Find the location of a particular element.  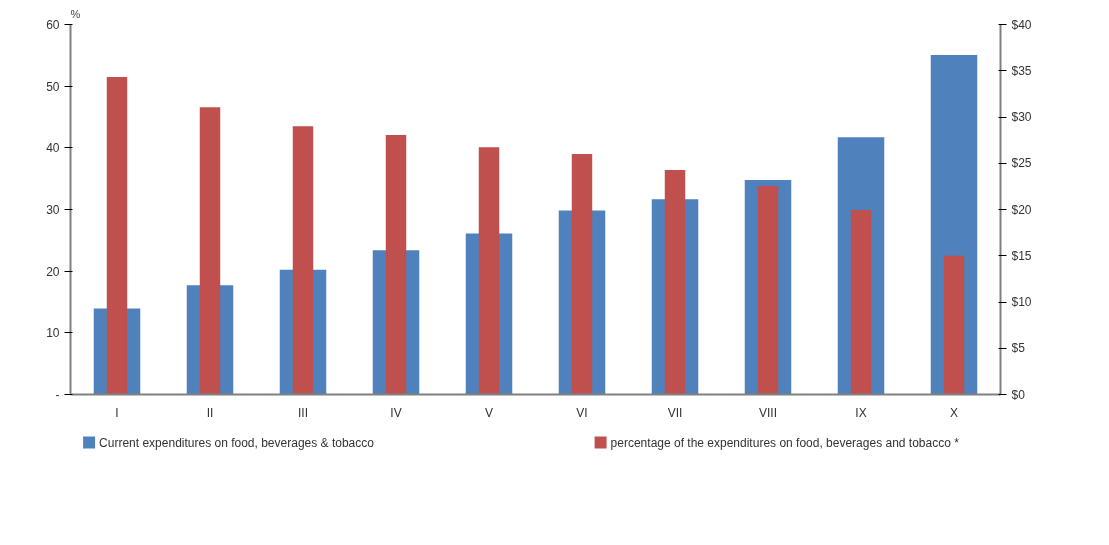

x-tick-label: VII is located at coordinates (675, 412).